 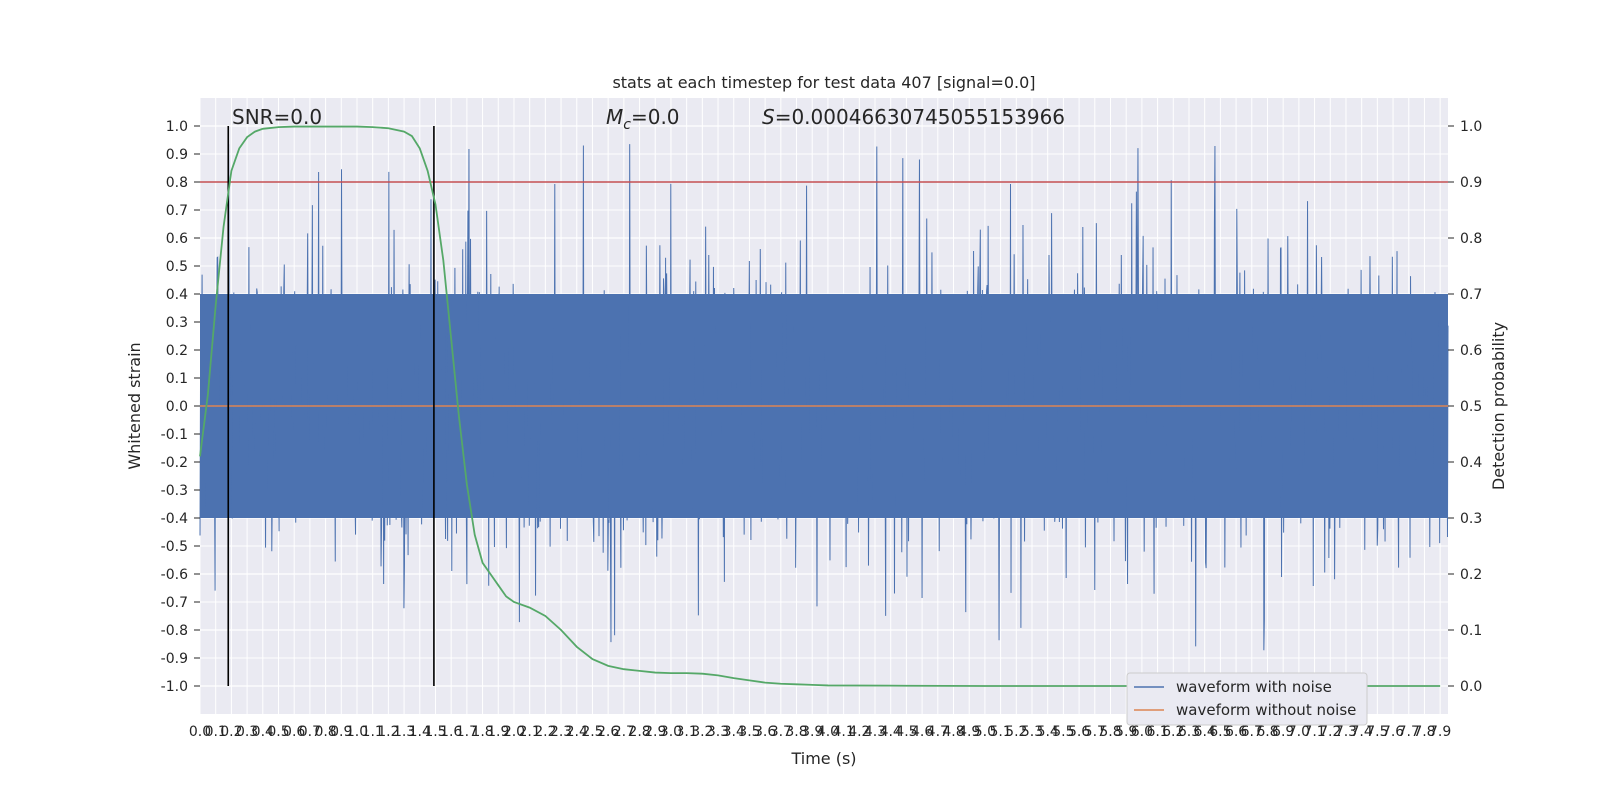 What do you see at coordinates (174, 687) in the screenshot?
I see `y-tick-label: -1.0` at bounding box center [174, 687].